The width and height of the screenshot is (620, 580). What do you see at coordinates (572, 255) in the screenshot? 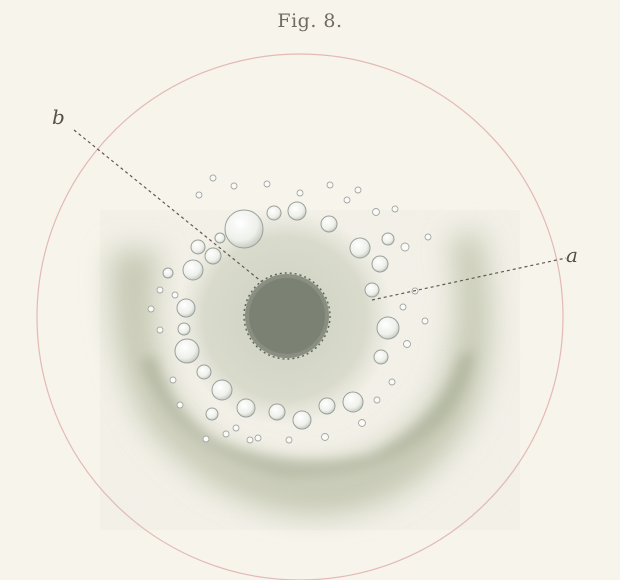
I see `label-a: a` at bounding box center [572, 255].